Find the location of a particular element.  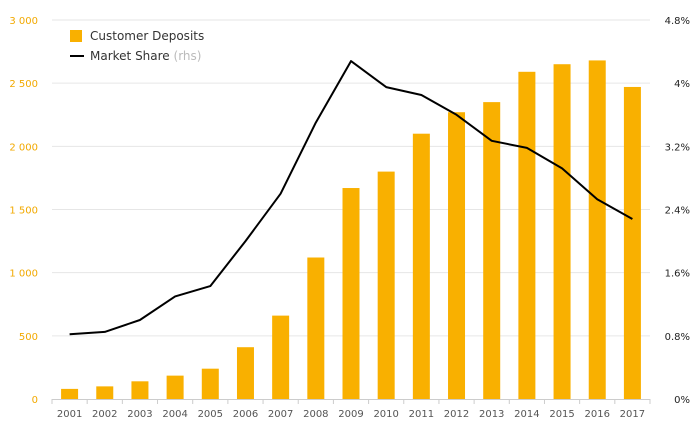

x-tick-label: 2017 is located at coordinates (632, 414).